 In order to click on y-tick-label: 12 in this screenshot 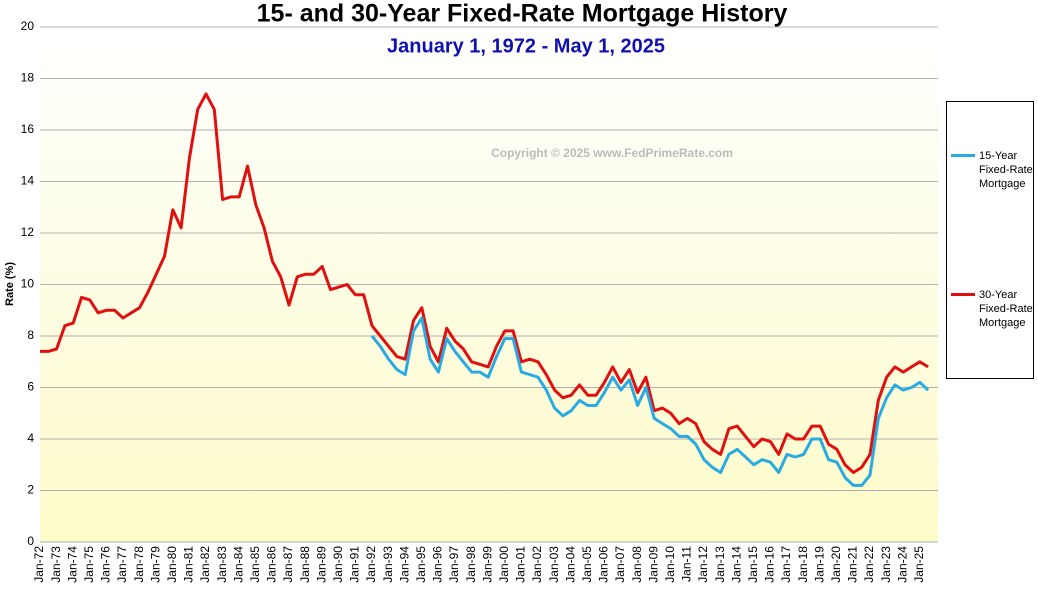, I will do `click(28, 232)`.